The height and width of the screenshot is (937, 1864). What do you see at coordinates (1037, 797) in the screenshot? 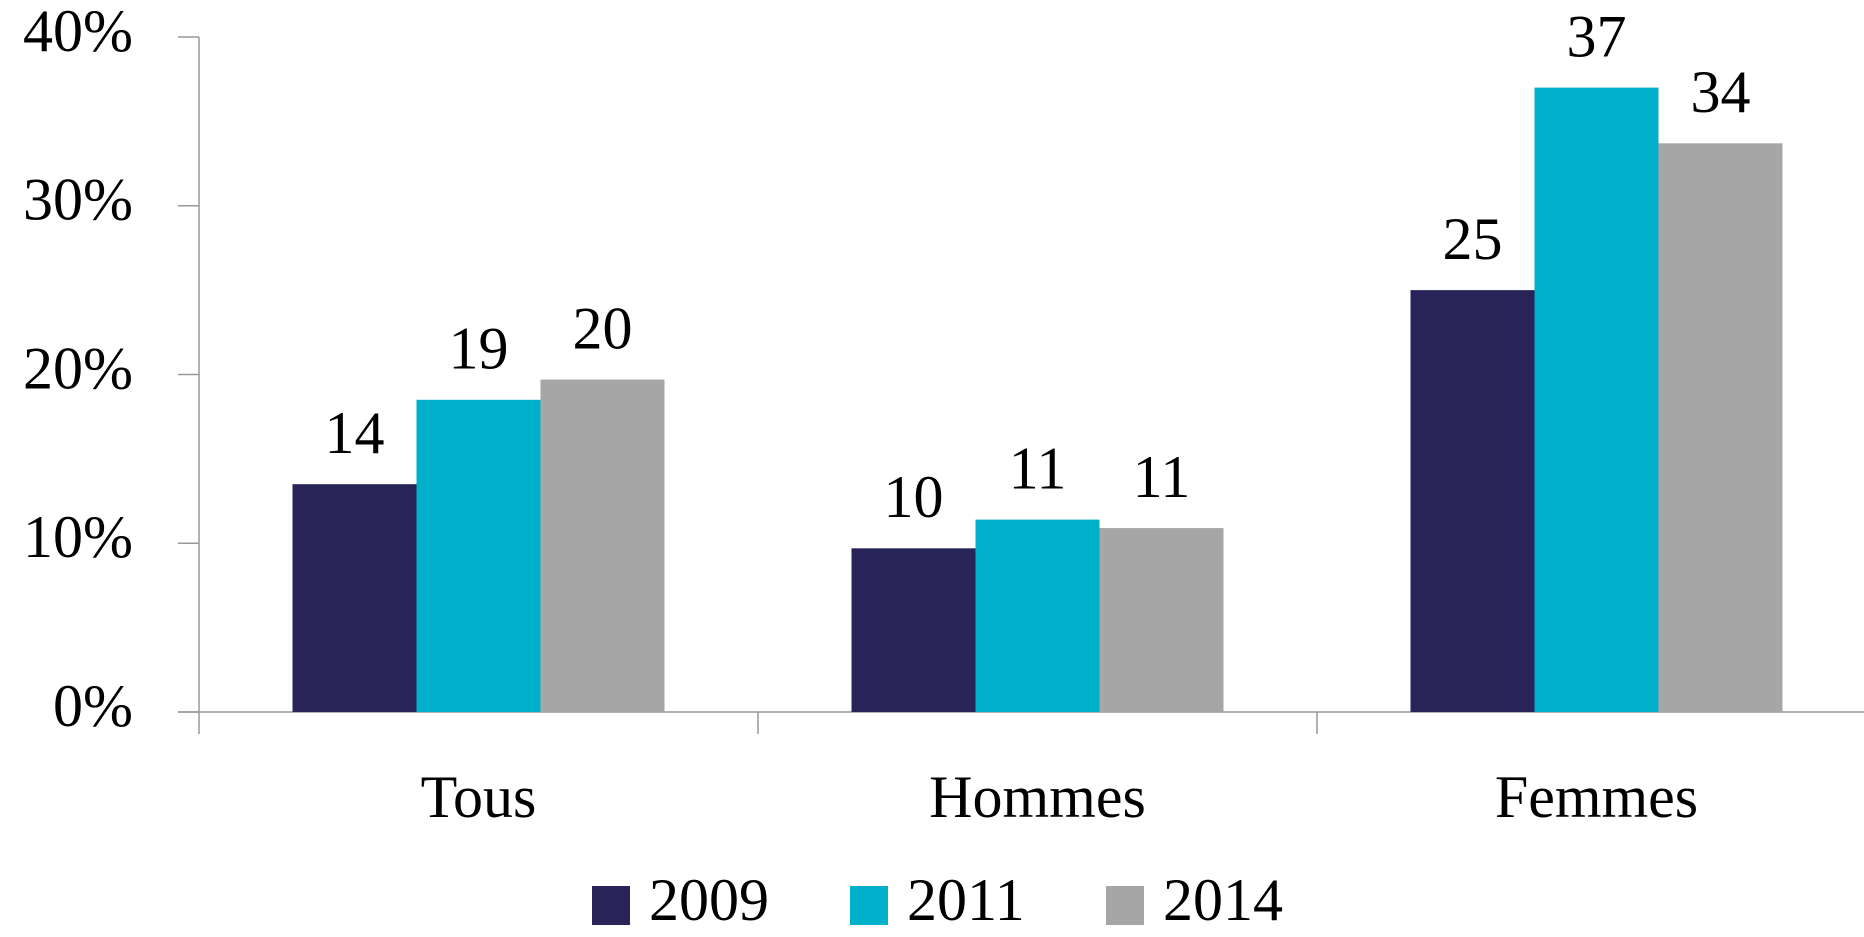
I see `x-tick-label: Hommes` at bounding box center [1037, 797].